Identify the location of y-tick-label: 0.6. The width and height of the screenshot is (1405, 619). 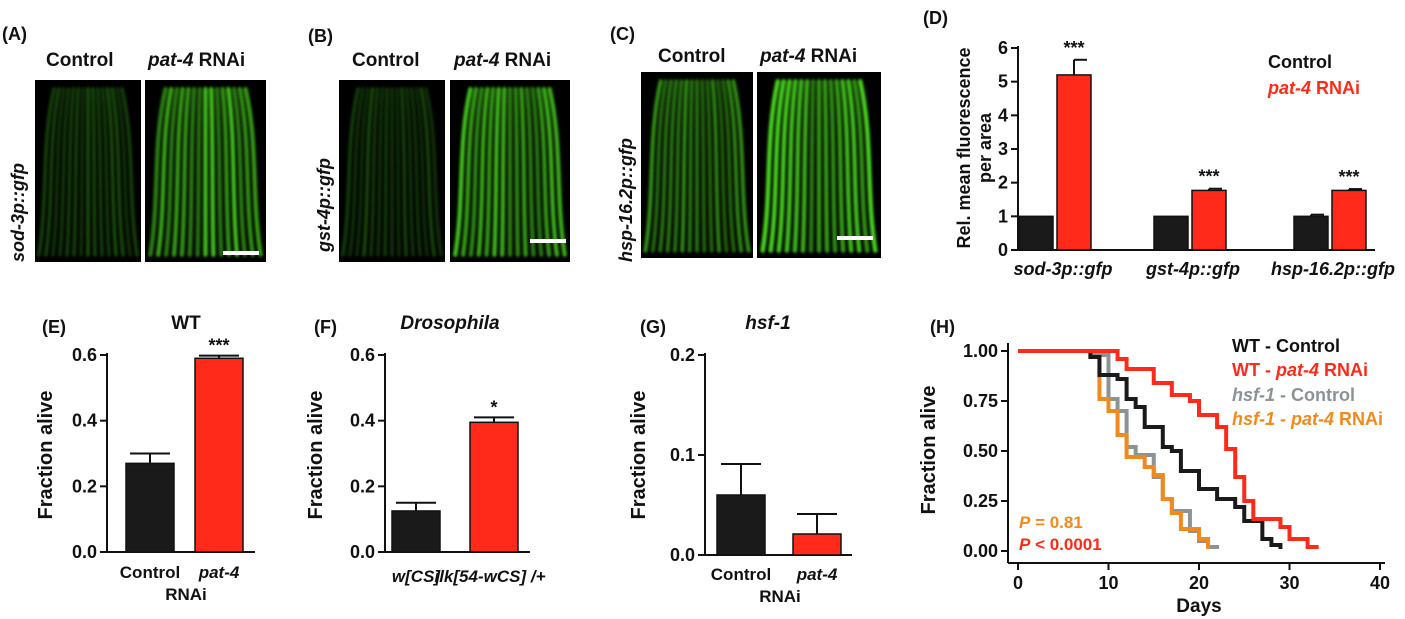
(362, 355).